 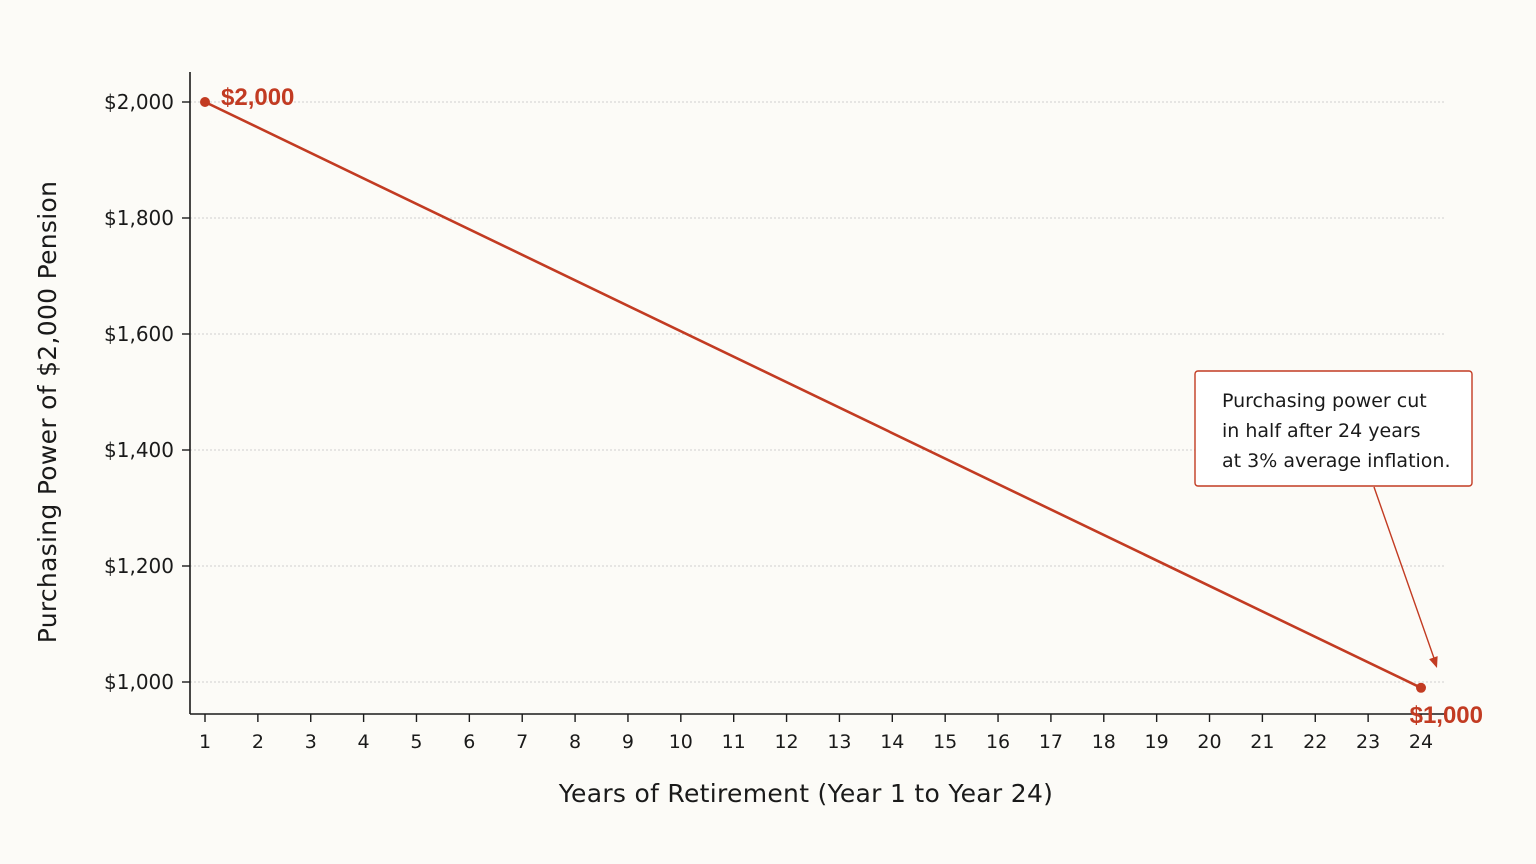 I want to click on annotation-line: Purchasing power cut, so click(x=1324, y=401).